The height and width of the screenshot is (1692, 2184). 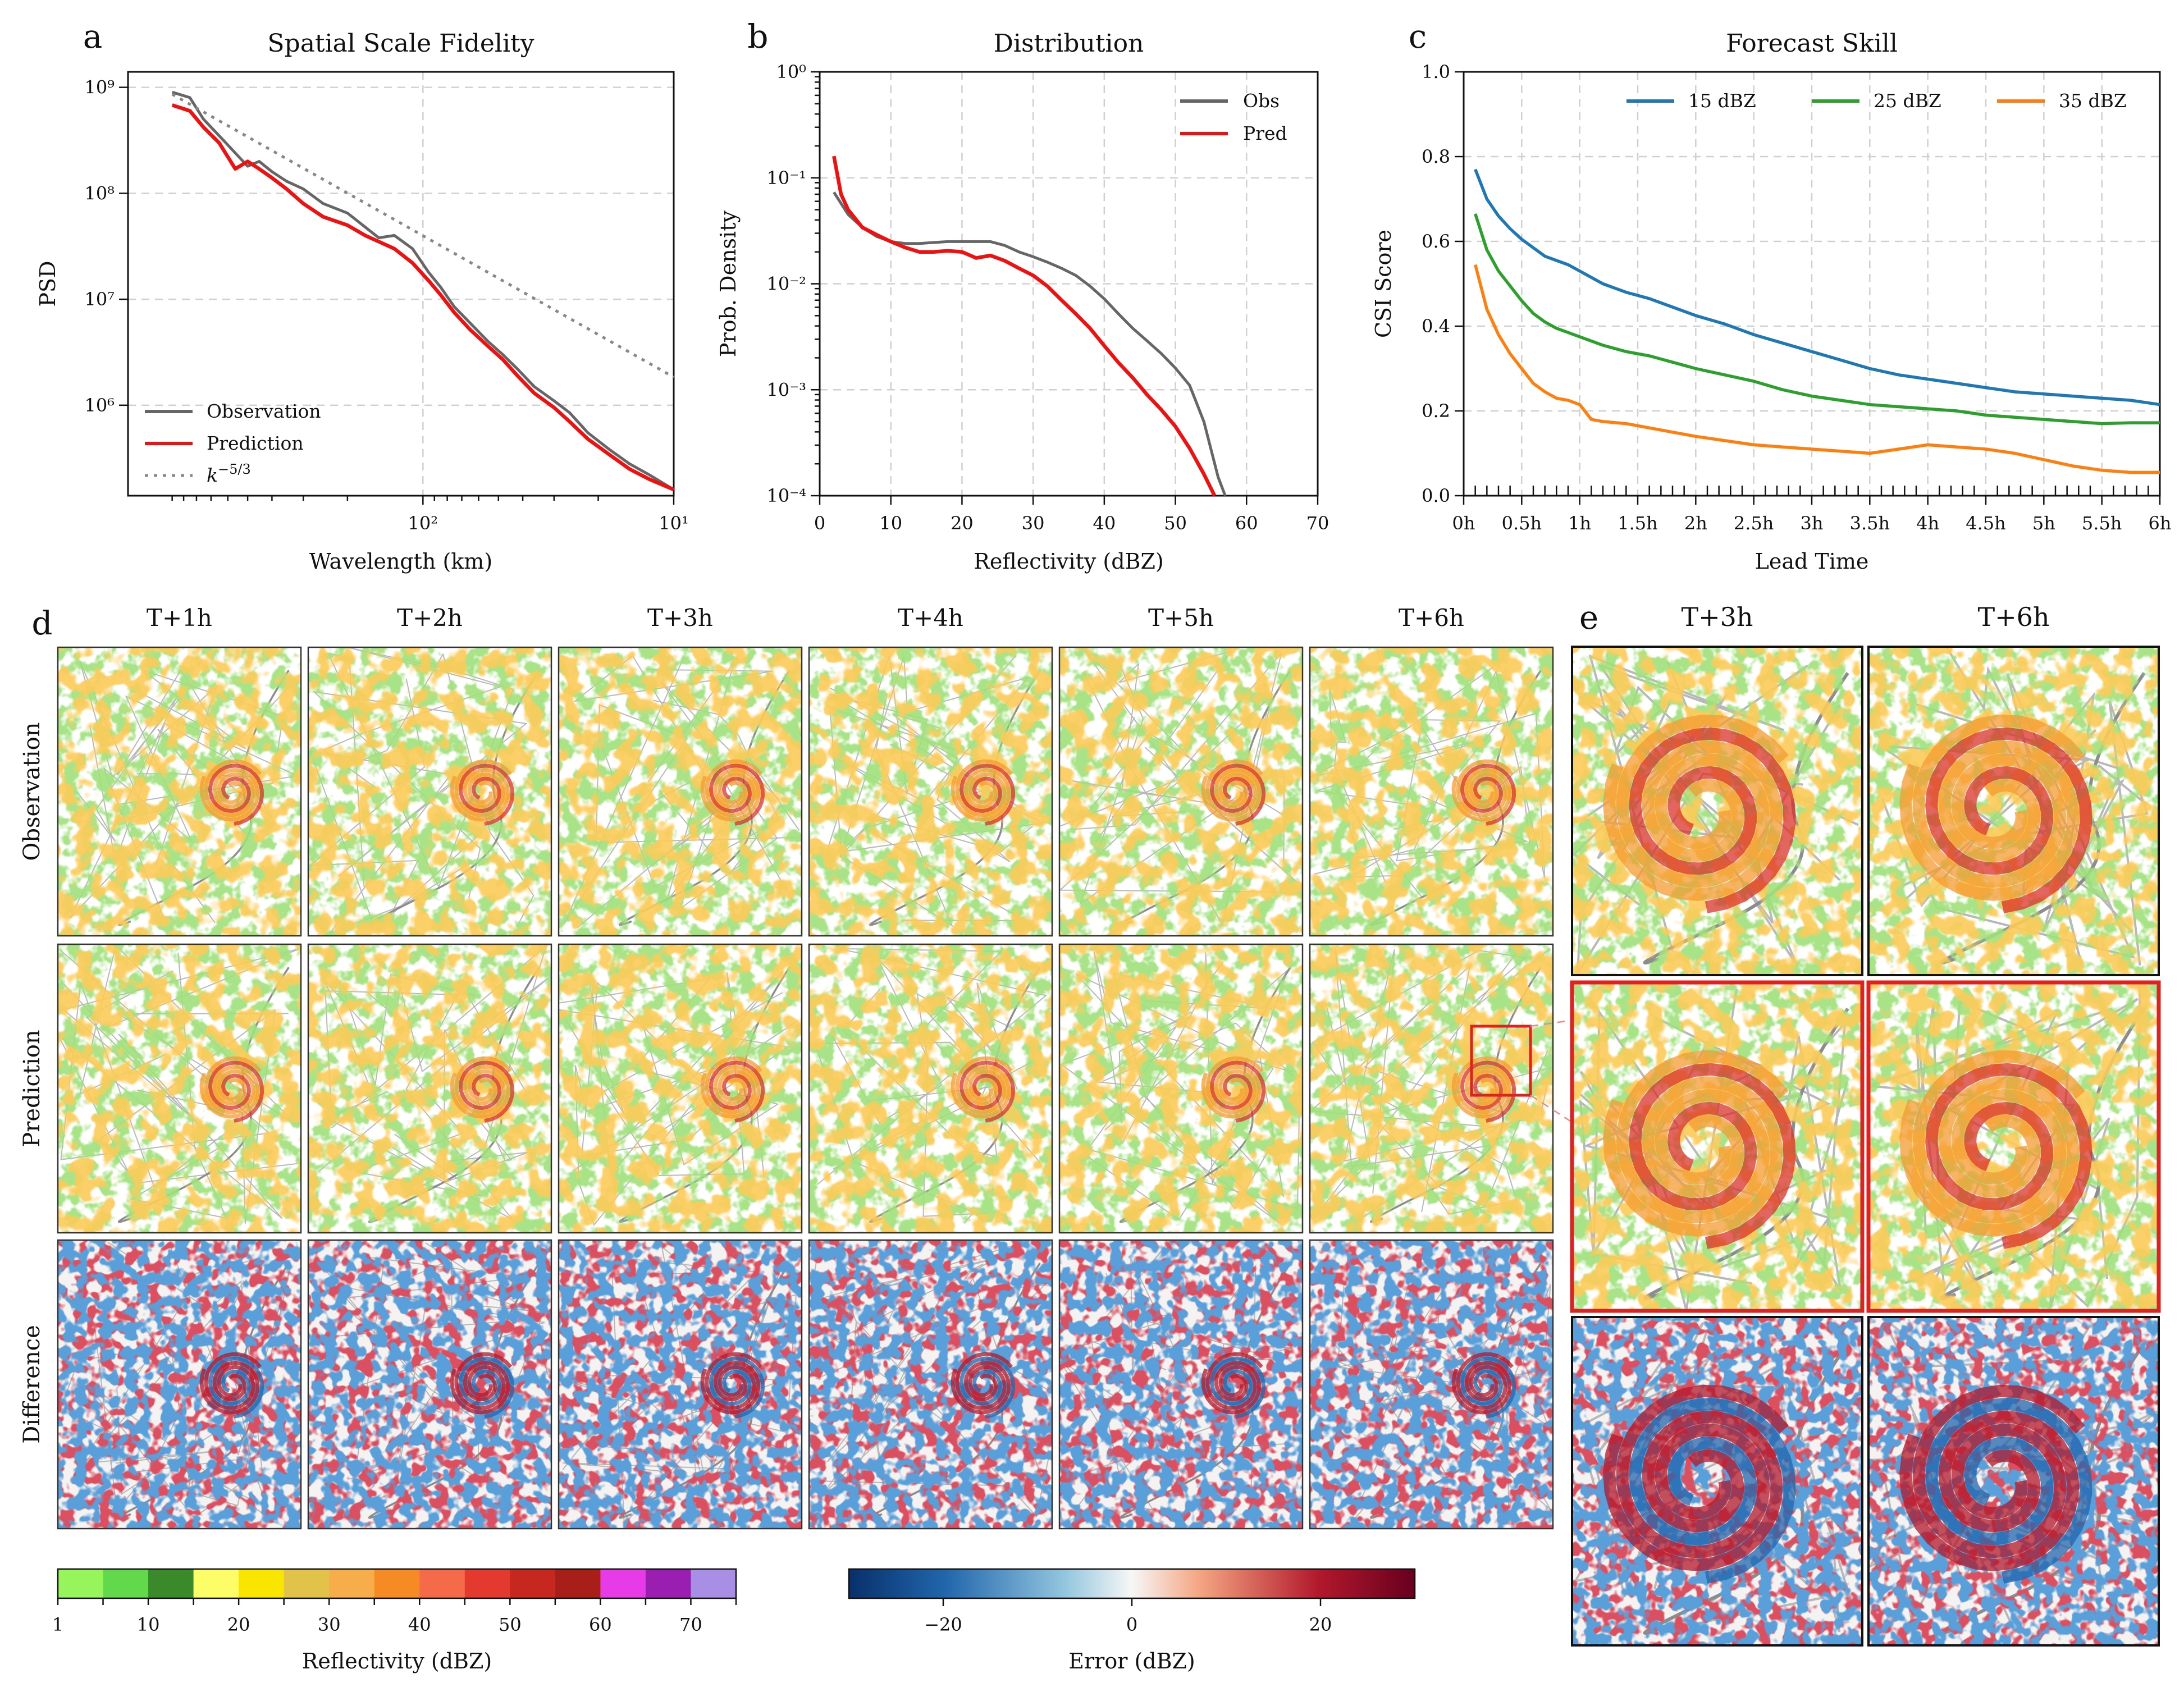 What do you see at coordinates (1754, 523) in the screenshot?
I see `csi-xtick-label: 2.5h` at bounding box center [1754, 523].